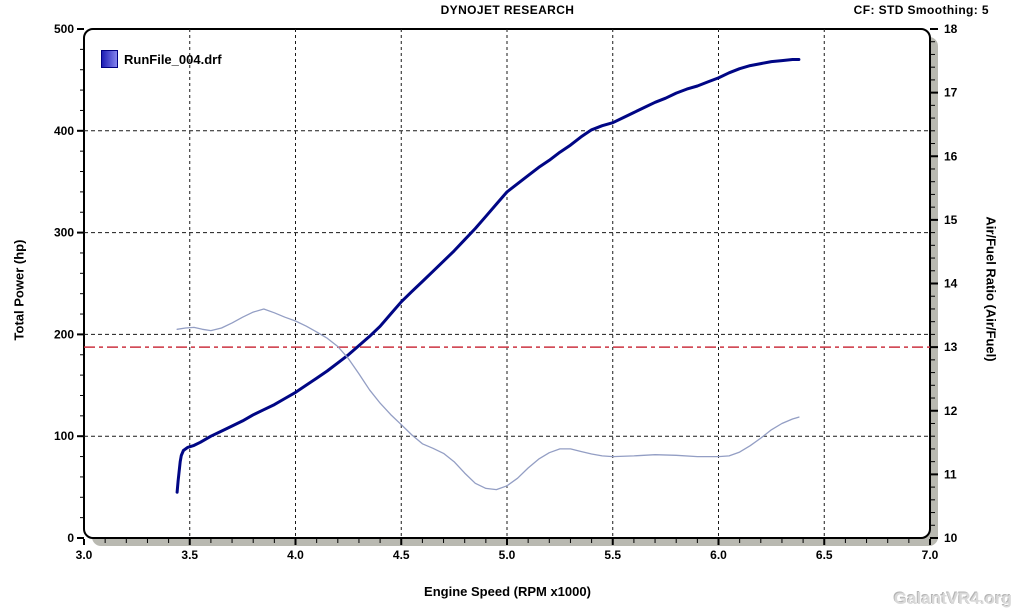 The image size is (1015, 612). I want to click on legend: RunFile_004.drf, so click(161, 59).